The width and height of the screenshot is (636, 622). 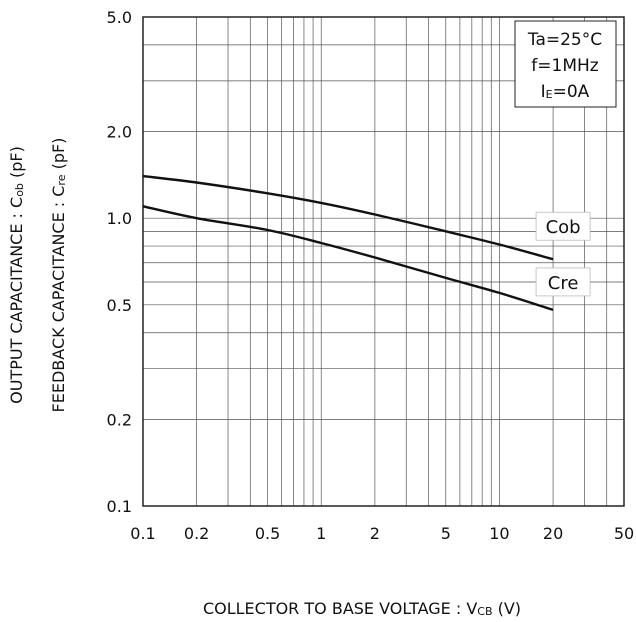 I want to click on x-tick-label: 5, so click(x=446, y=533).